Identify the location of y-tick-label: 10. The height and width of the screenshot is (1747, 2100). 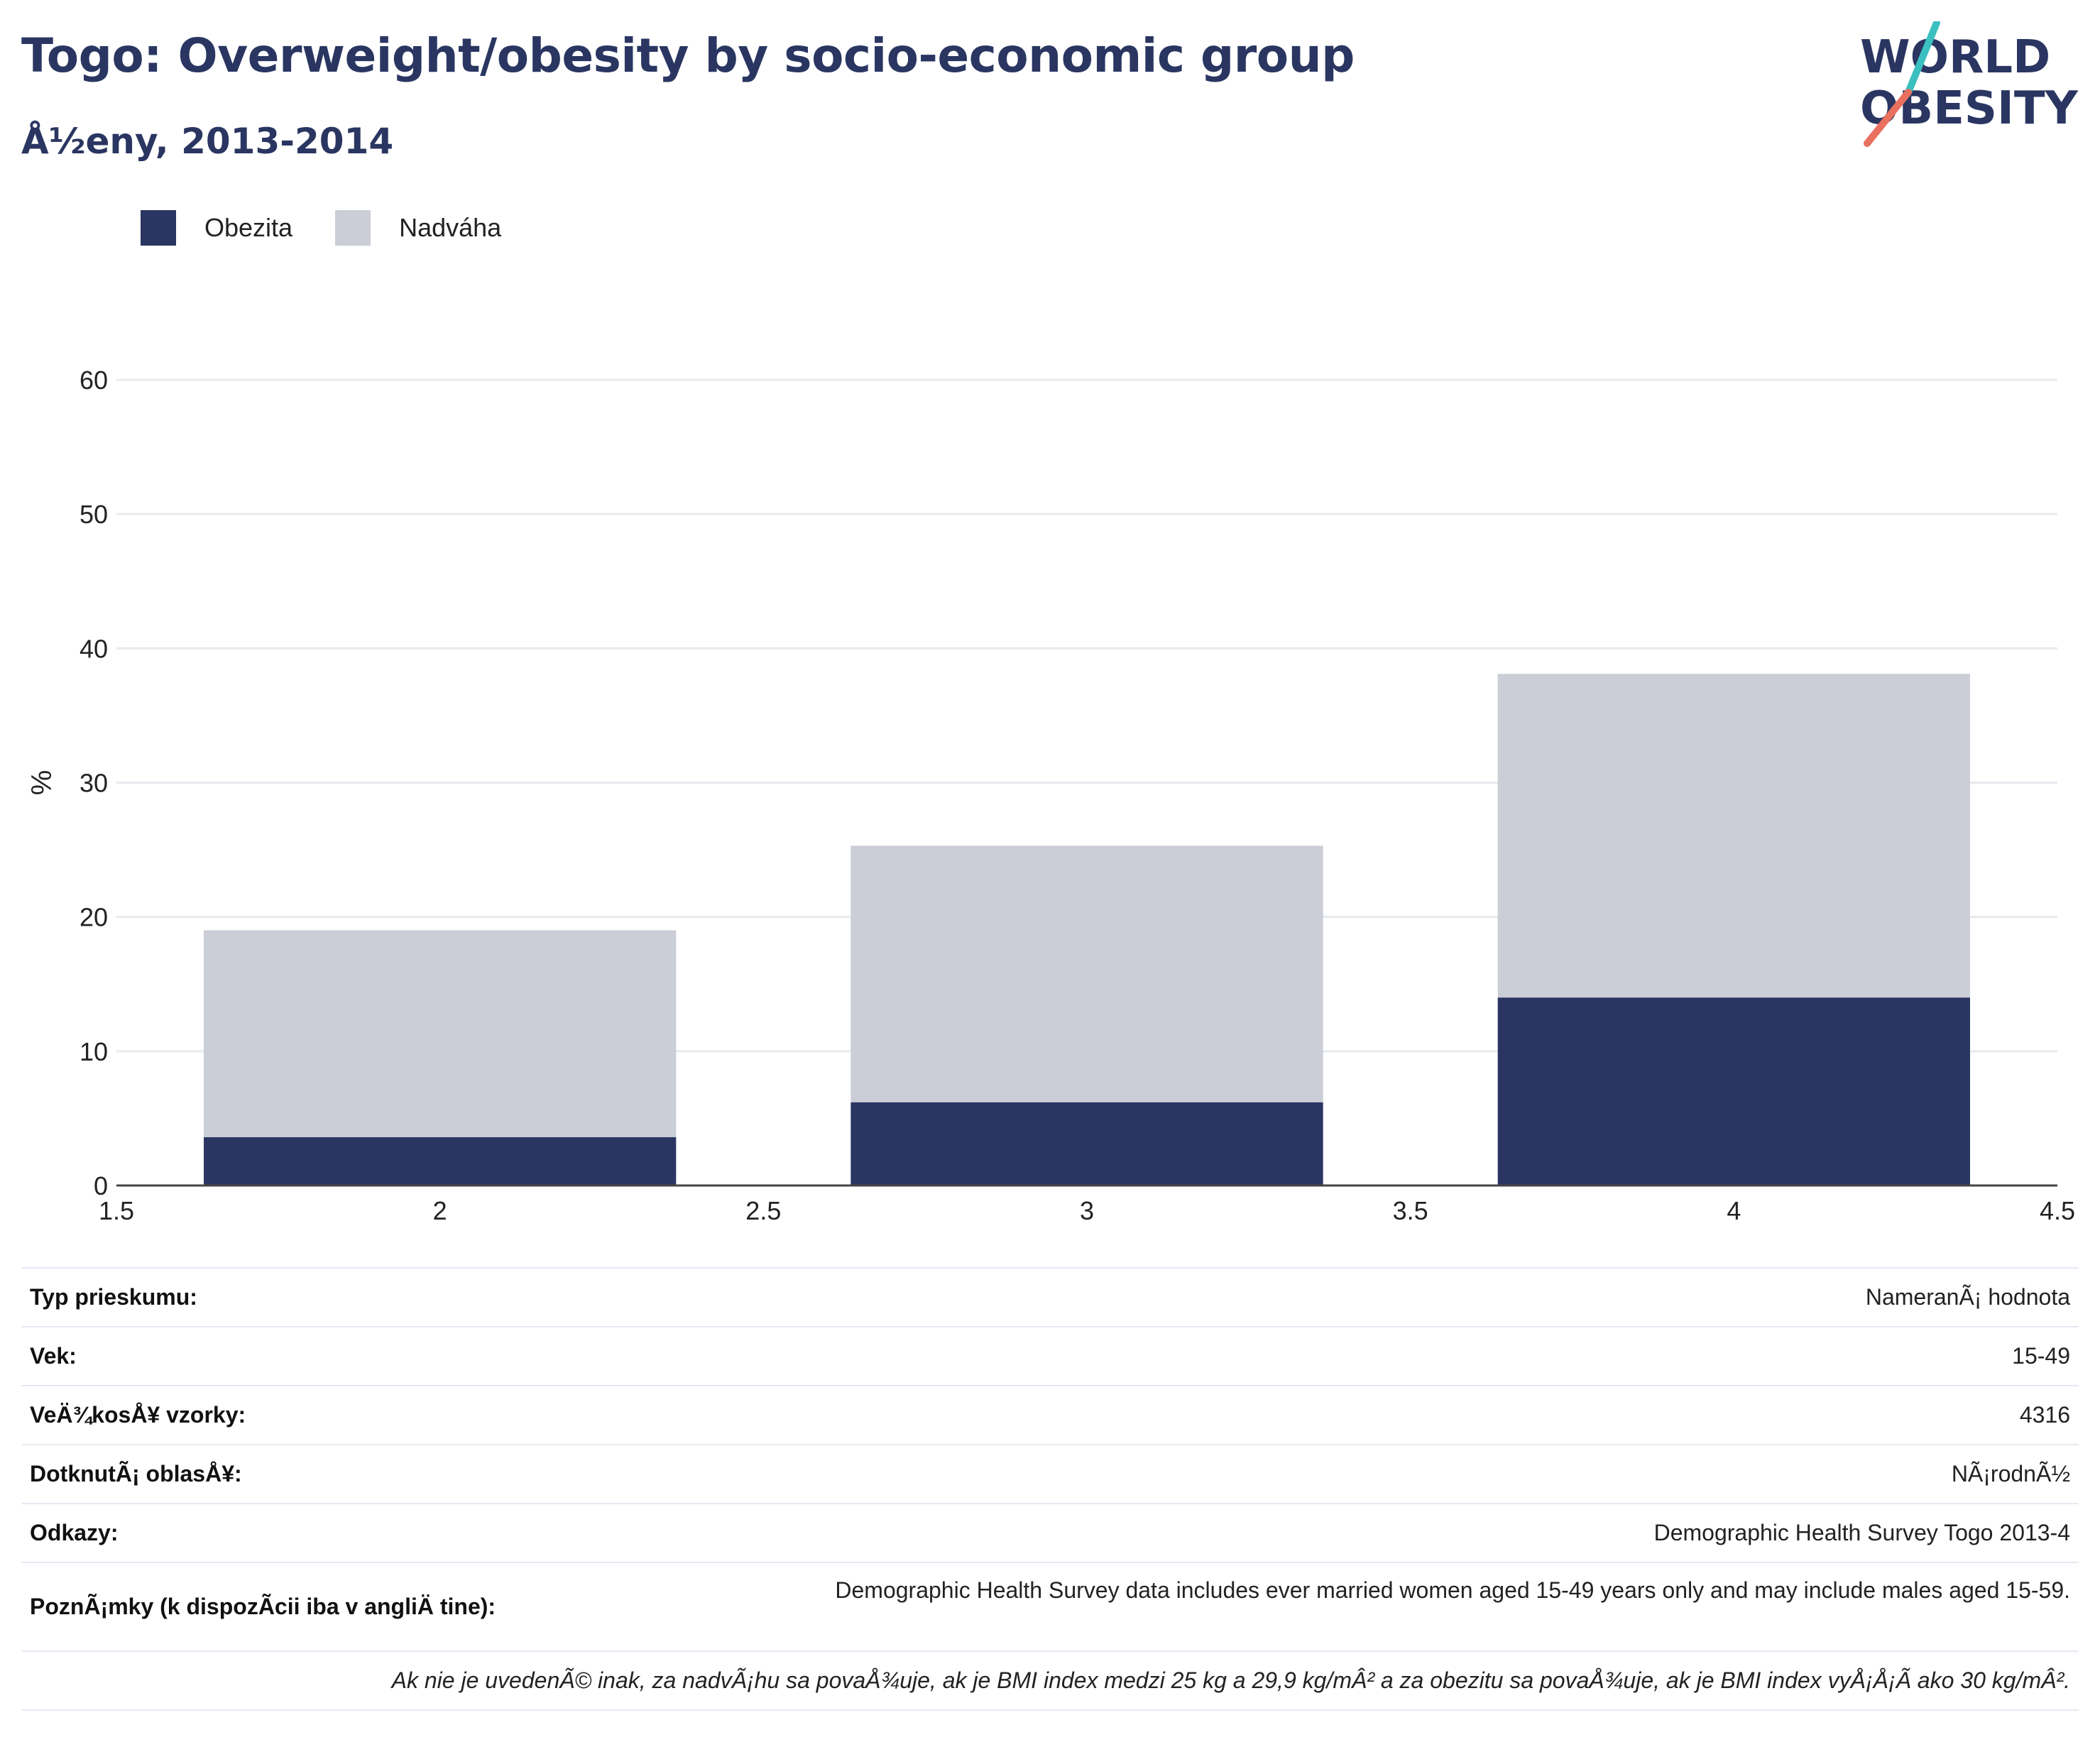
(94, 1051).